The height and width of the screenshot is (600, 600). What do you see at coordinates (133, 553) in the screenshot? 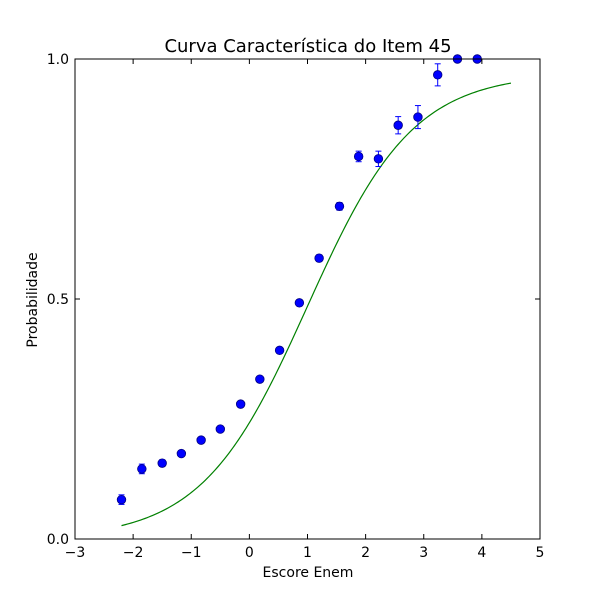
I see `x-tick-label: −2` at bounding box center [133, 553].